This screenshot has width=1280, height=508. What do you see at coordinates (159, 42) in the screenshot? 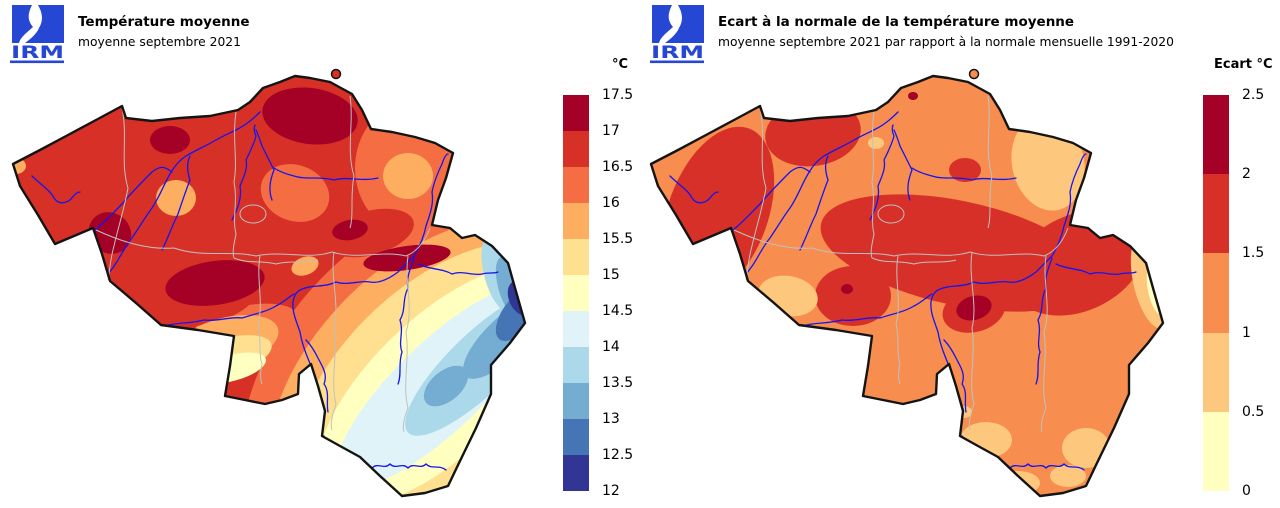
I see `page-subtitle: moyenne septembre 2021` at bounding box center [159, 42].